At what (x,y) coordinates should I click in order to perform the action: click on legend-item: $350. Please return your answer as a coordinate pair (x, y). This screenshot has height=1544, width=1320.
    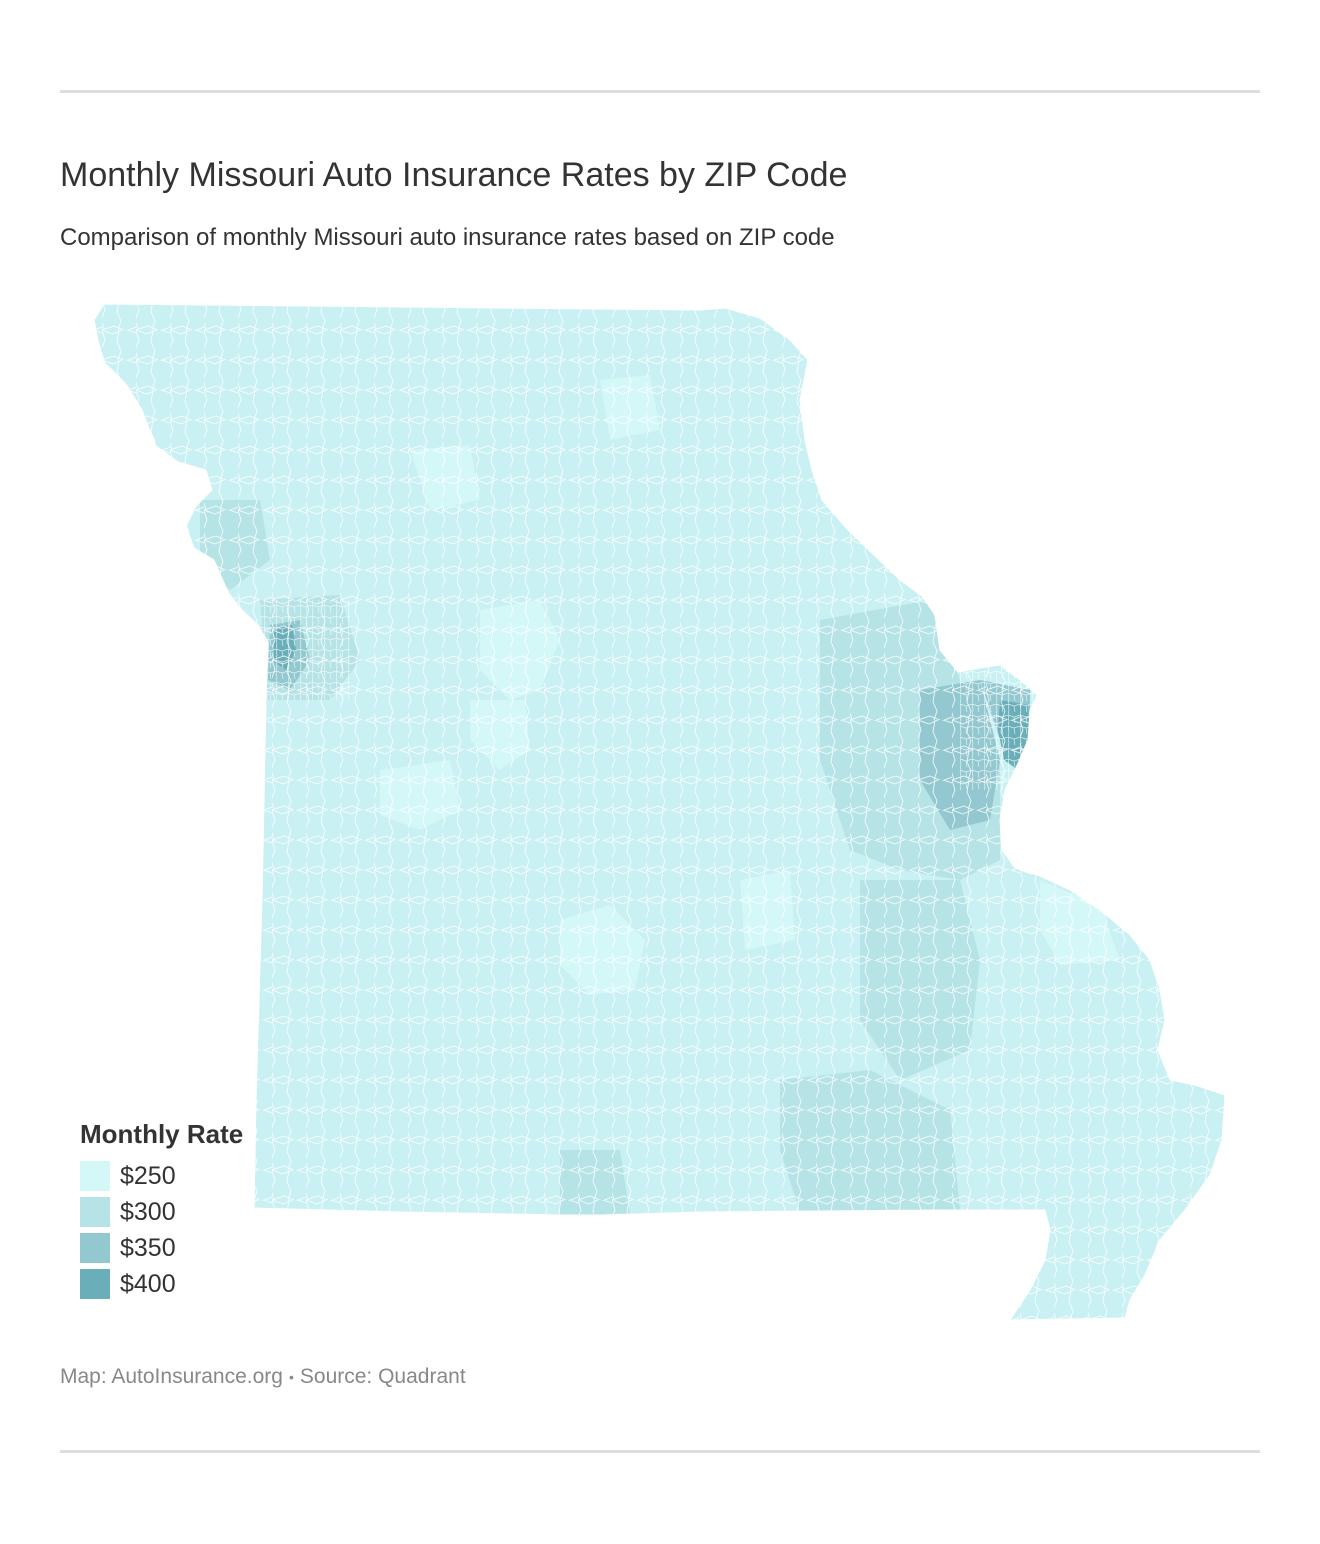
    Looking at the image, I should click on (180, 1248).